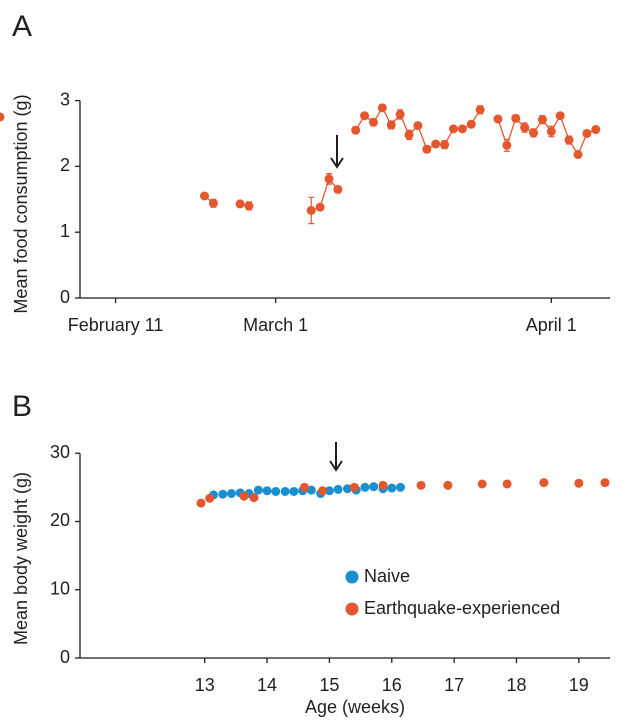 This screenshot has height=723, width=628. What do you see at coordinates (516, 685) in the screenshot?
I see `x-tick-label: 18` at bounding box center [516, 685].